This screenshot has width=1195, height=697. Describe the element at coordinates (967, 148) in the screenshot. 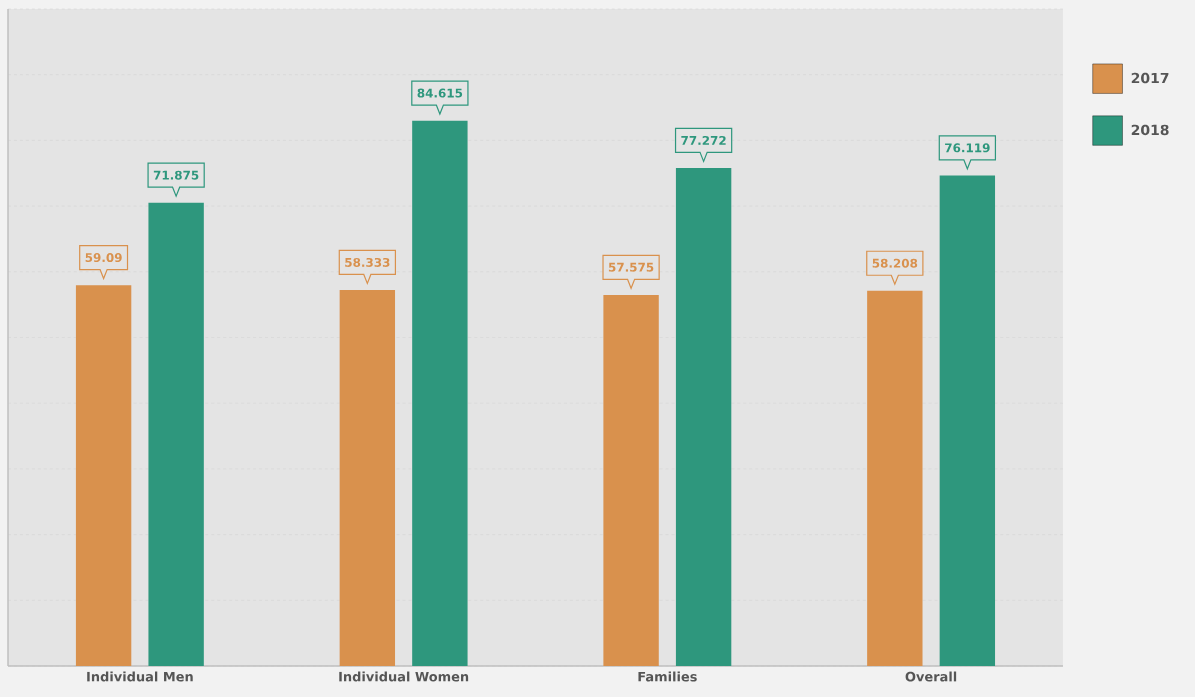

I see `data-label: 76.119` at that location.